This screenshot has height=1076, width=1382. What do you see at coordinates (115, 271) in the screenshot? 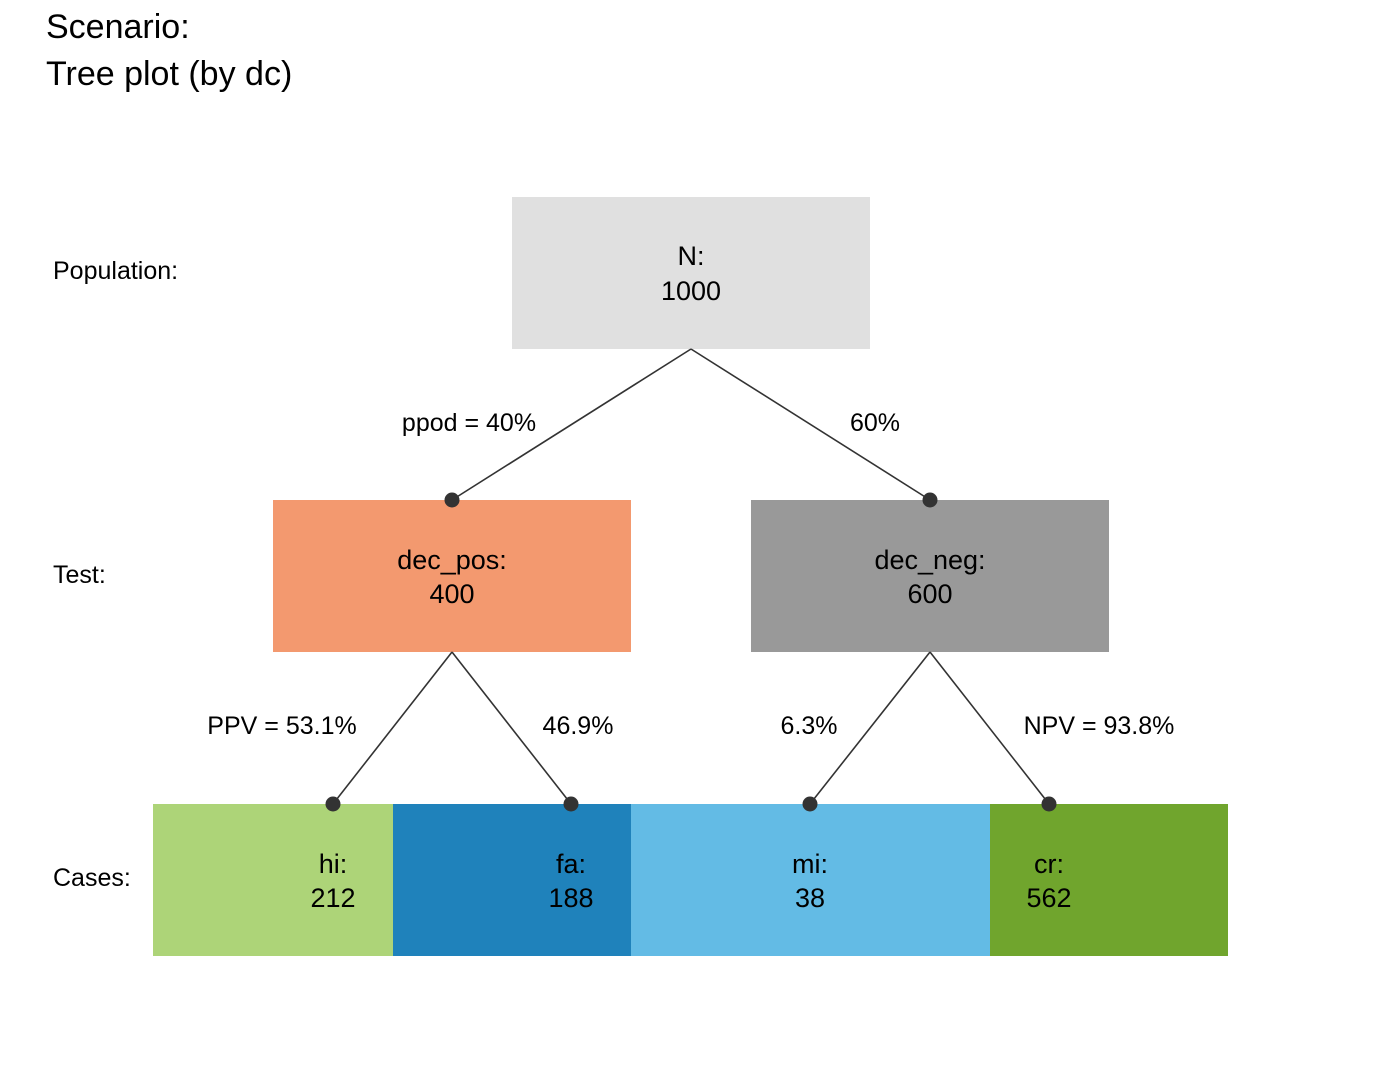
I see `row-label-population: Population:` at bounding box center [115, 271].